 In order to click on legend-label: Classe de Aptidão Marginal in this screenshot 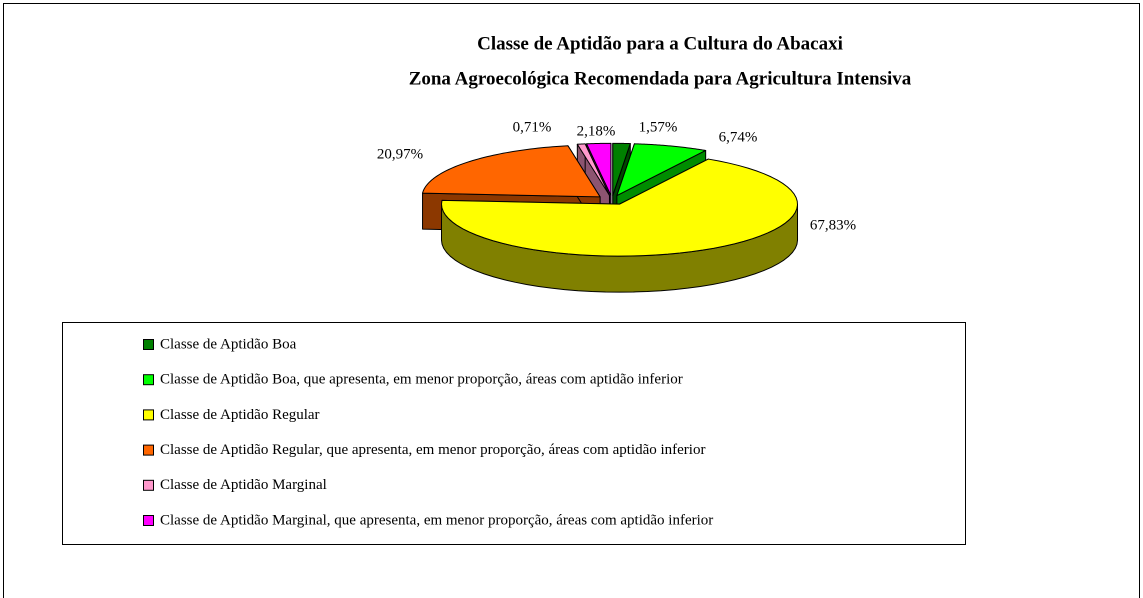, I will do `click(243, 485)`.